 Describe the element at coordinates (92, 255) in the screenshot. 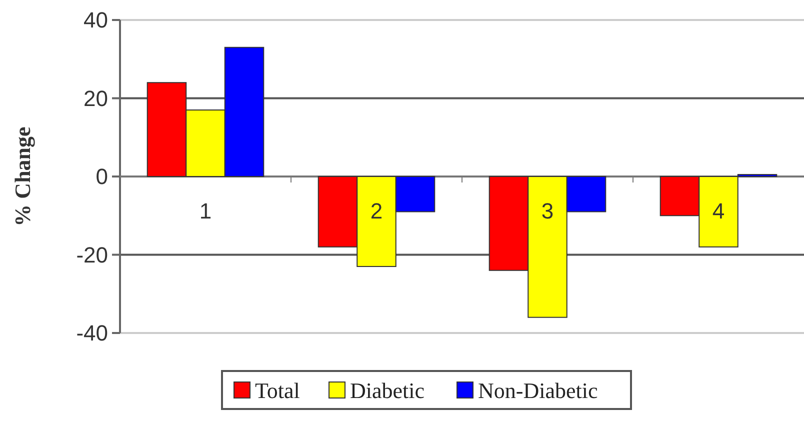

I see `y-tick-label: -20` at that location.